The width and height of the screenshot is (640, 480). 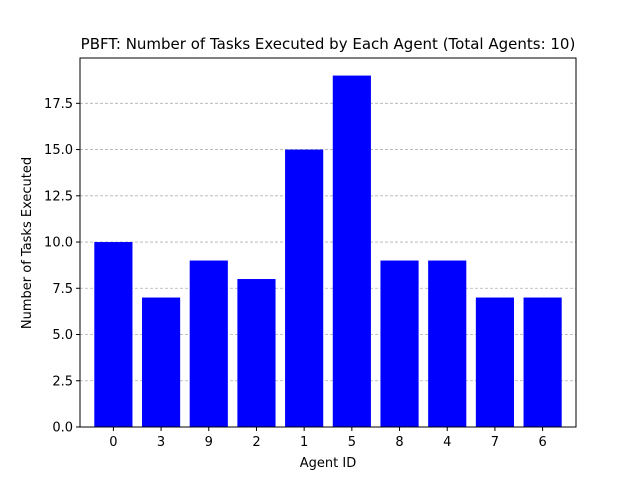 What do you see at coordinates (58, 196) in the screenshot?
I see `y-tick-label: 12.5` at bounding box center [58, 196].